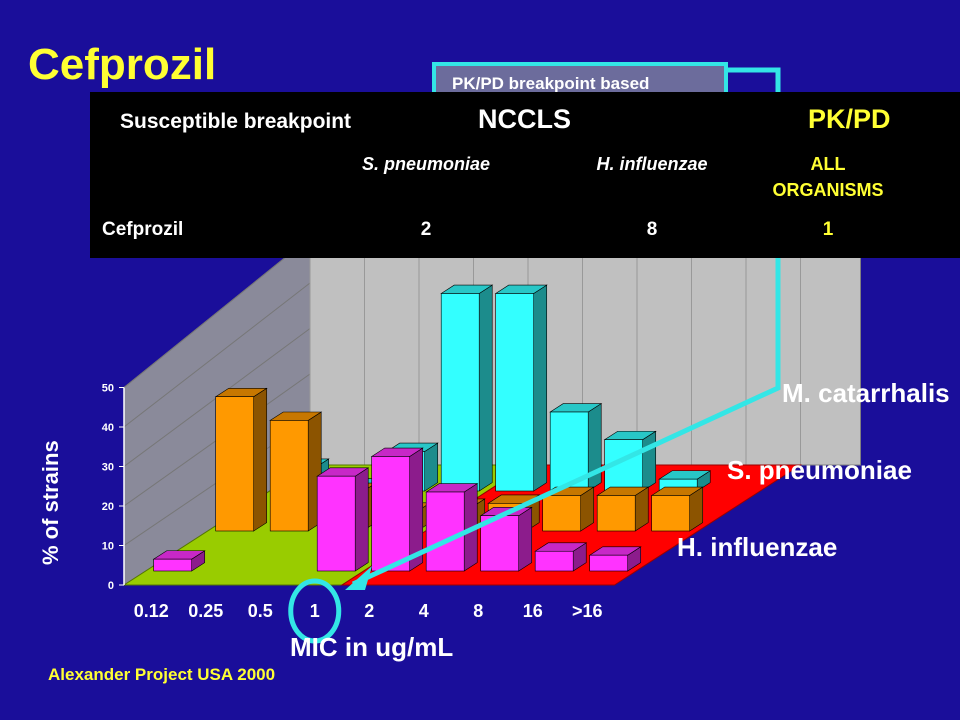  Describe the element at coordinates (533, 611) in the screenshot. I see `x-tick-label: 16` at that location.